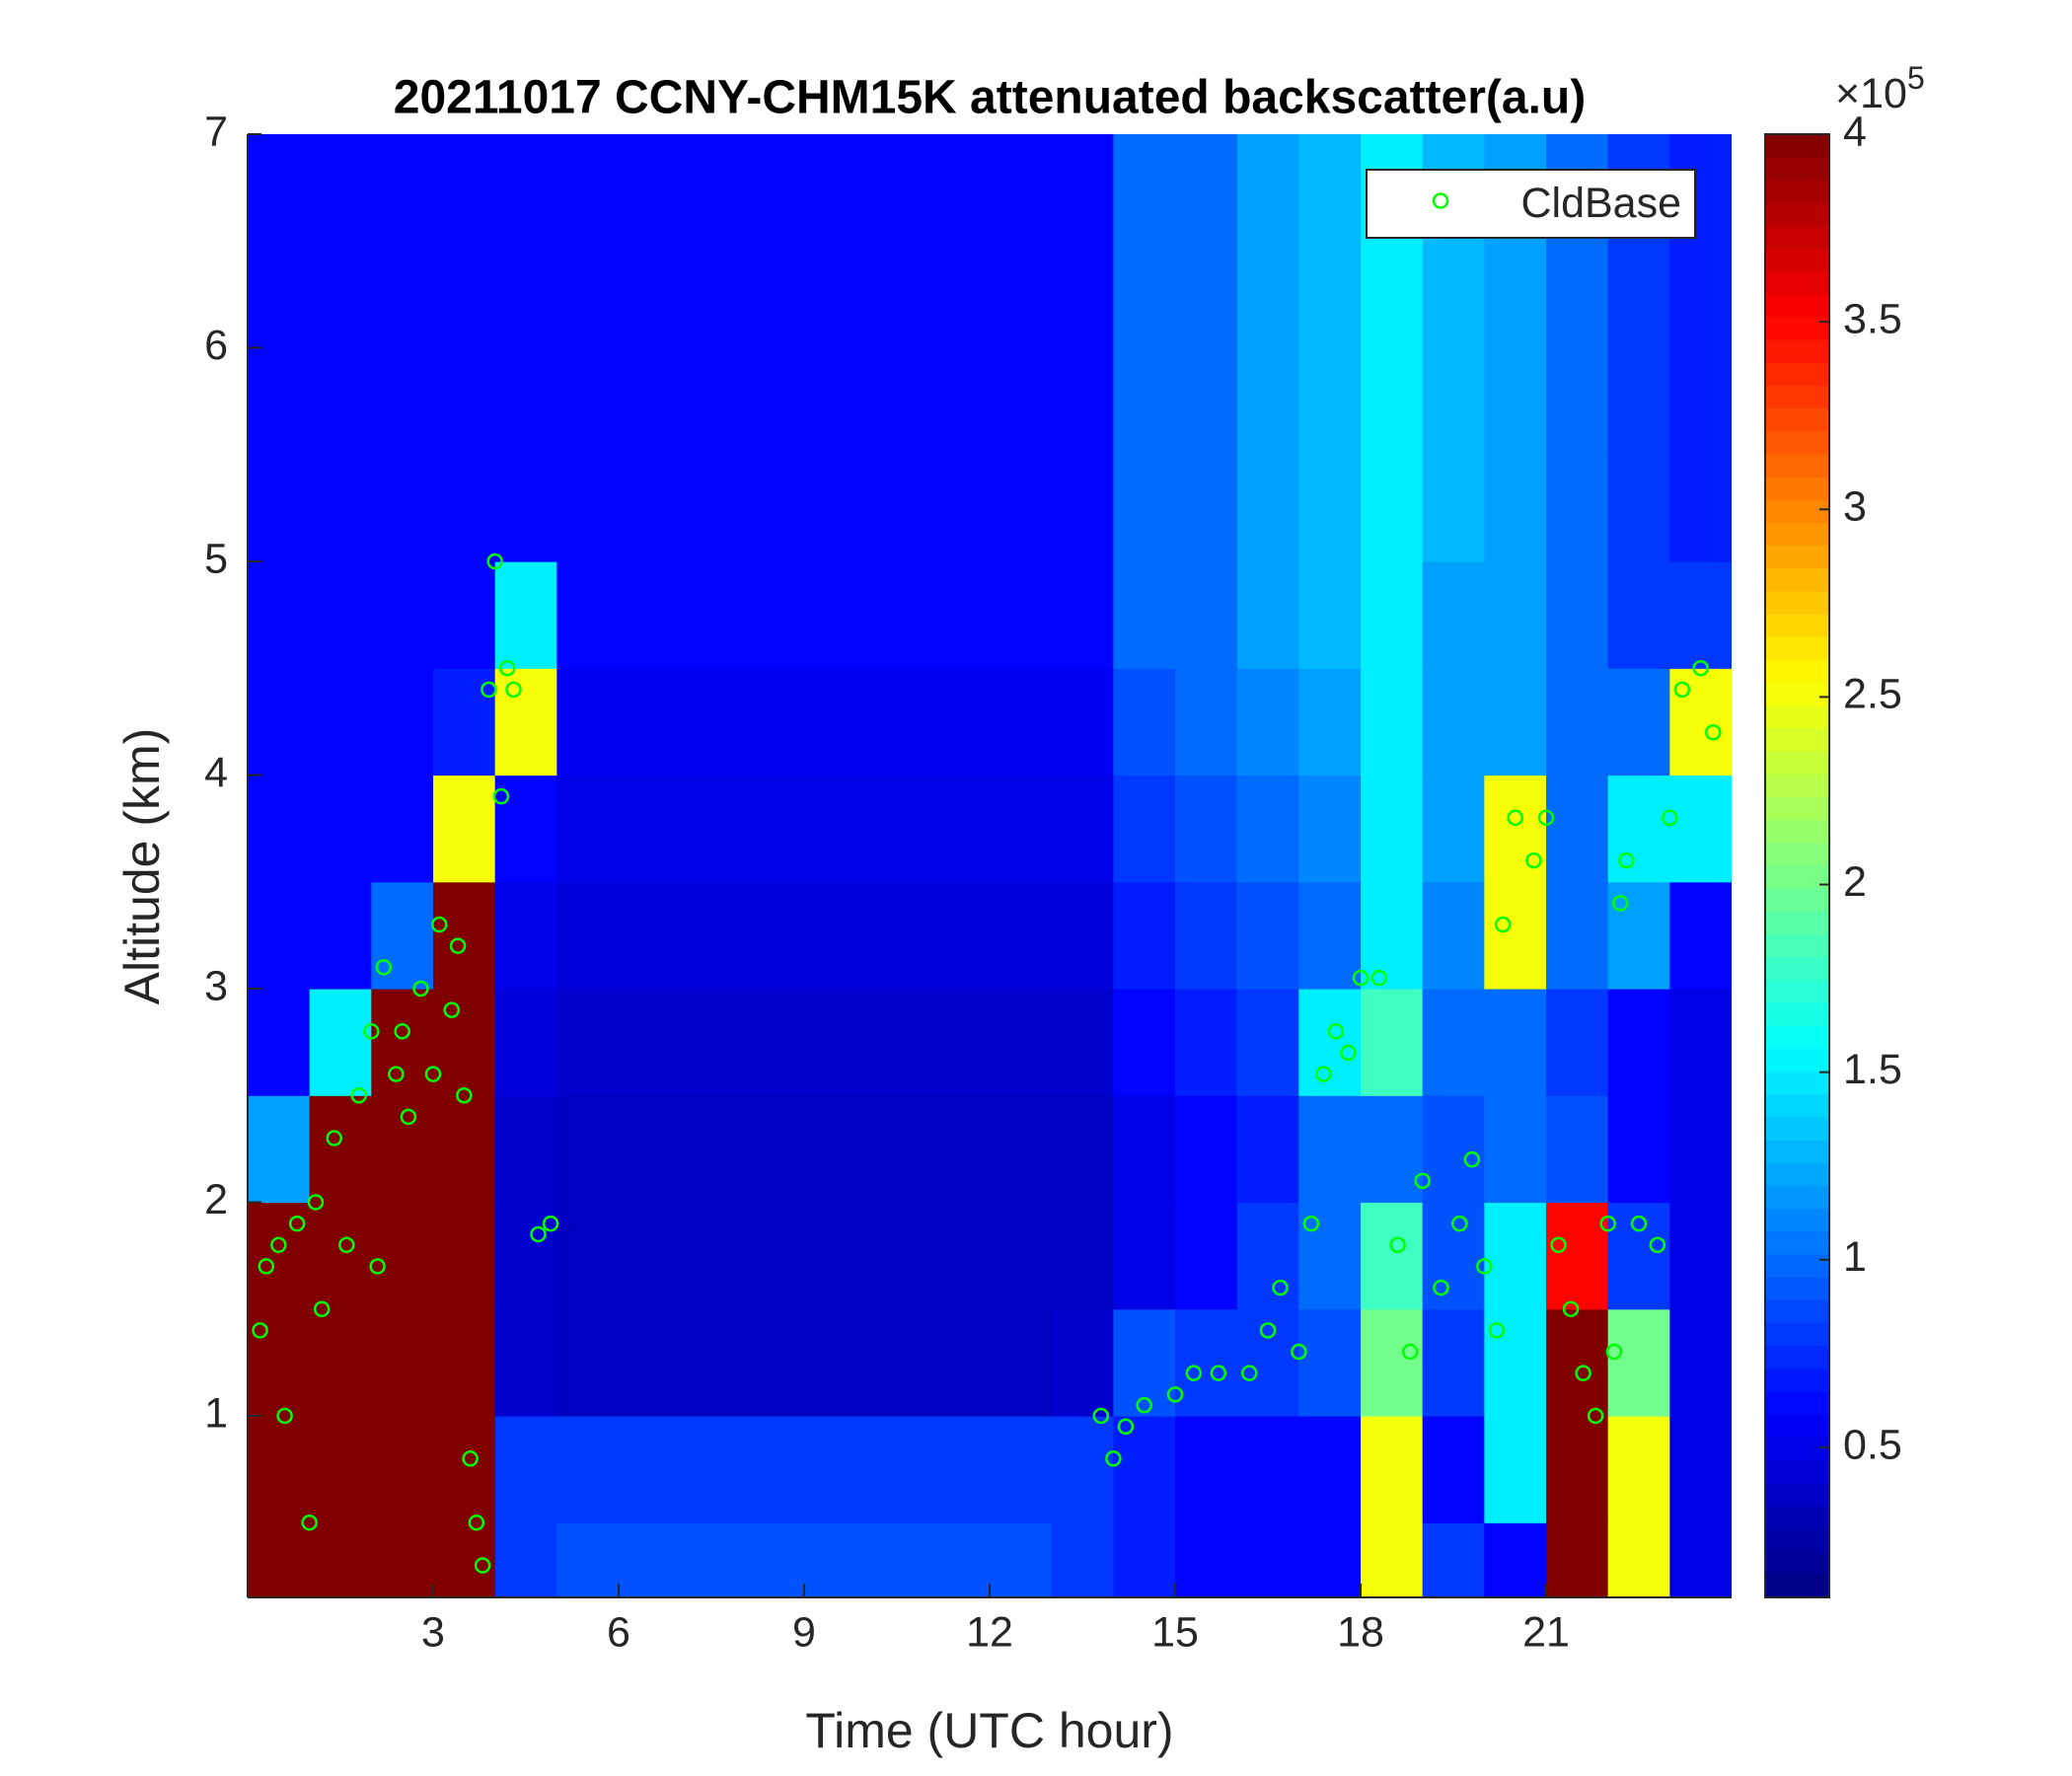 This screenshot has width=2072, height=1776. What do you see at coordinates (1797, 866) in the screenshot?
I see `colorbar-frame` at bounding box center [1797, 866].